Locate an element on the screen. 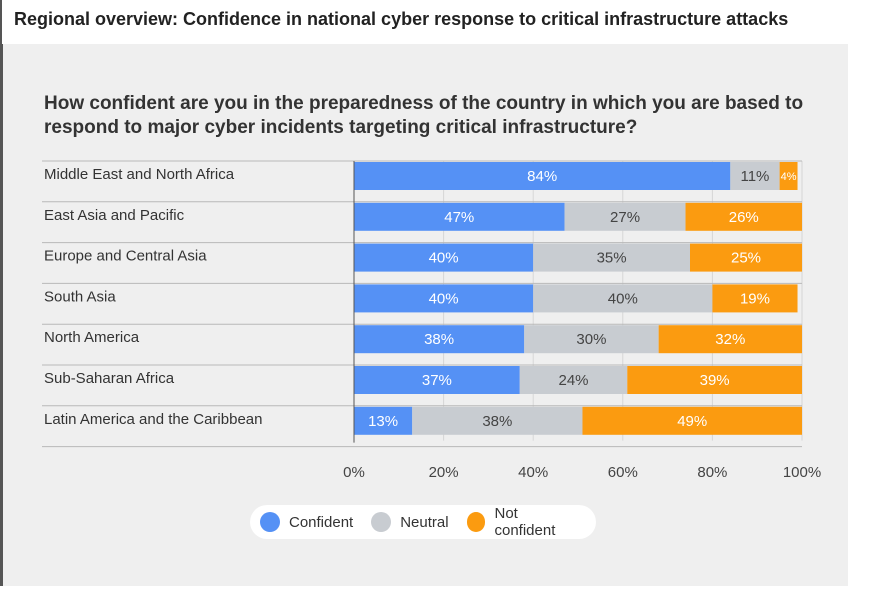 Image resolution: width=891 pixels, height=608 pixels. data-label: 30% is located at coordinates (591, 339).